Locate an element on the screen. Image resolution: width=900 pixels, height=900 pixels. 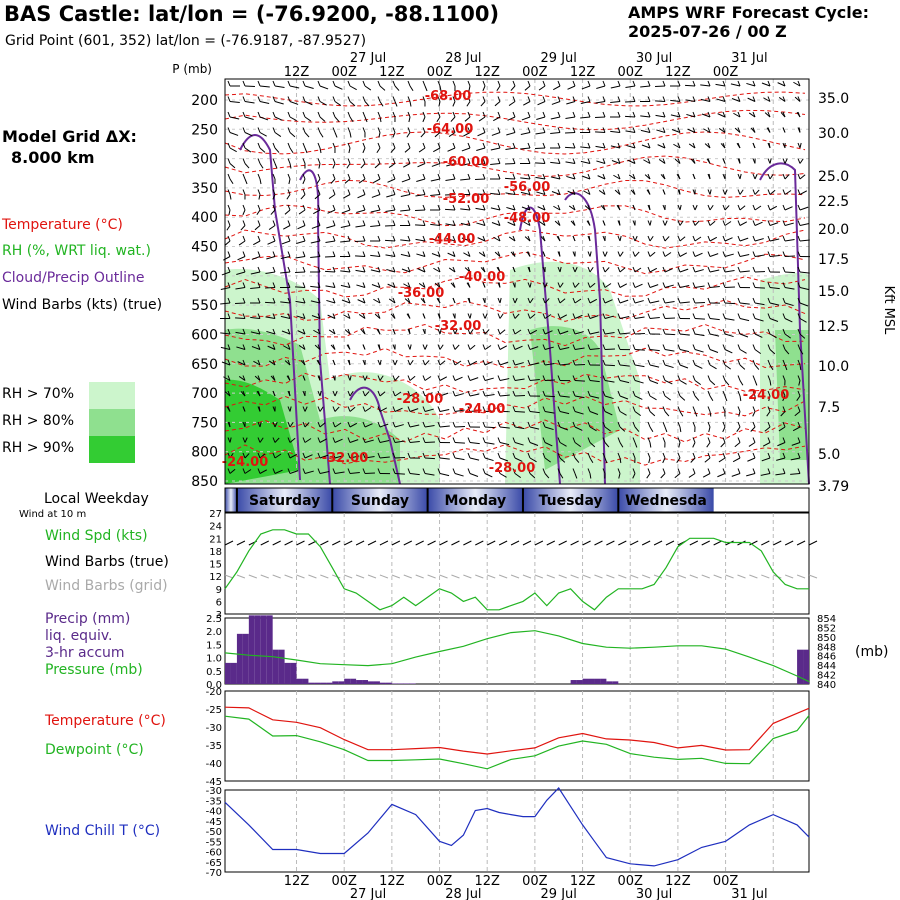
pressure-tick-label: 650 is located at coordinates (204, 365).